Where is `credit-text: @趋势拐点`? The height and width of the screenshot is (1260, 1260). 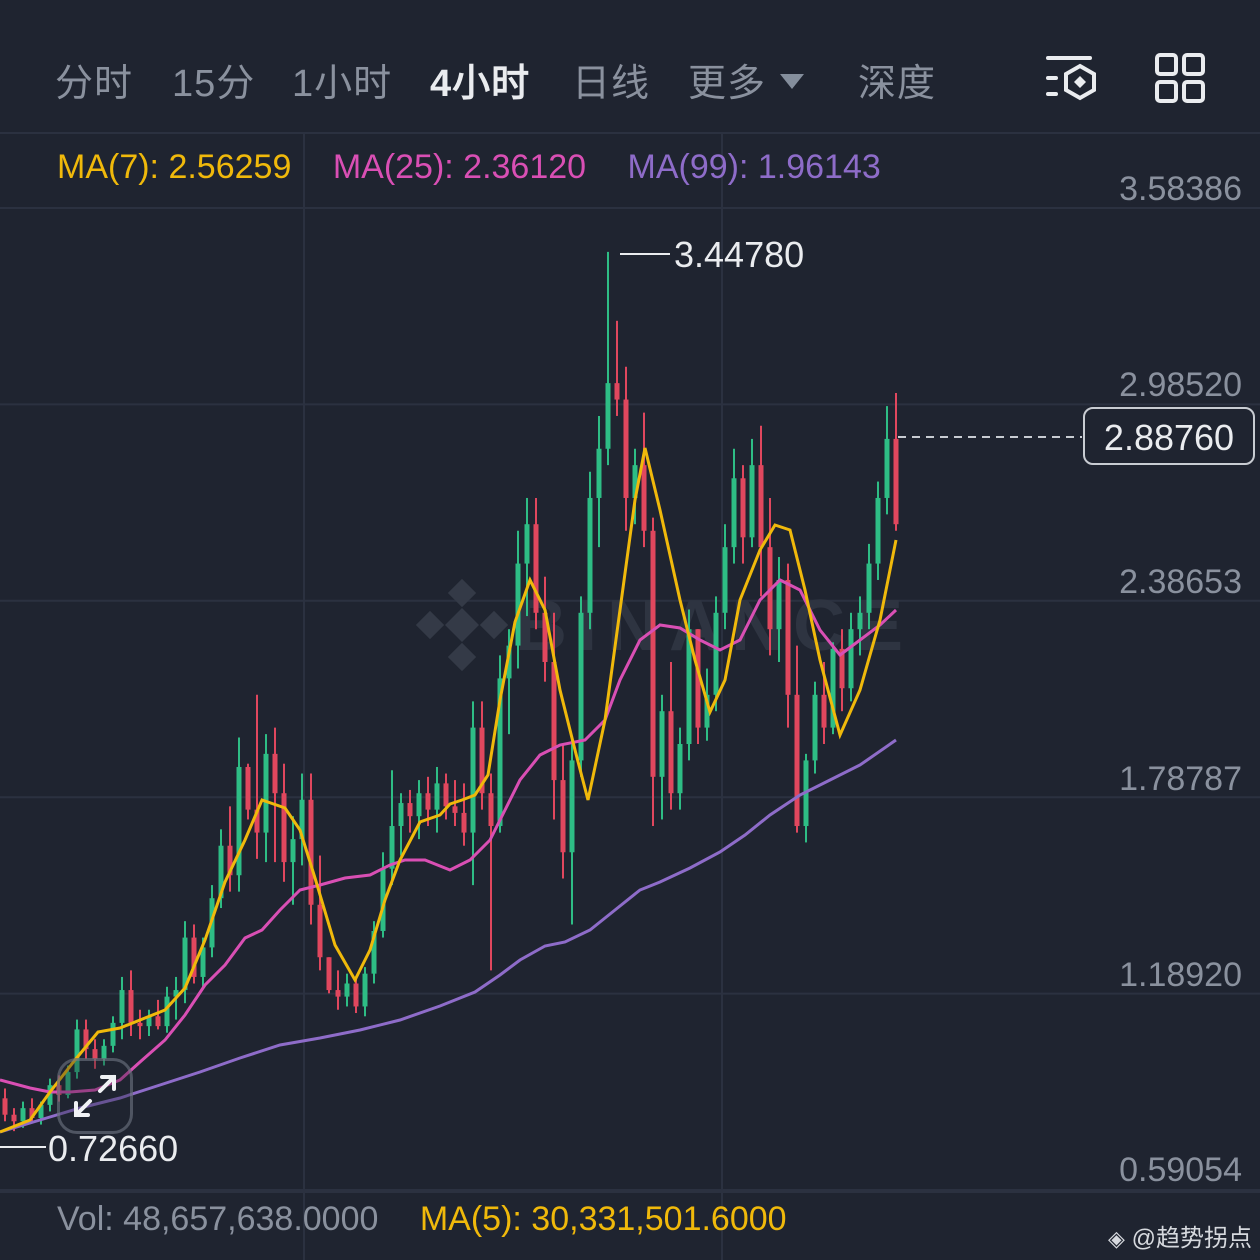
credit-text: @趋势拐点 is located at coordinates (1191, 1238).